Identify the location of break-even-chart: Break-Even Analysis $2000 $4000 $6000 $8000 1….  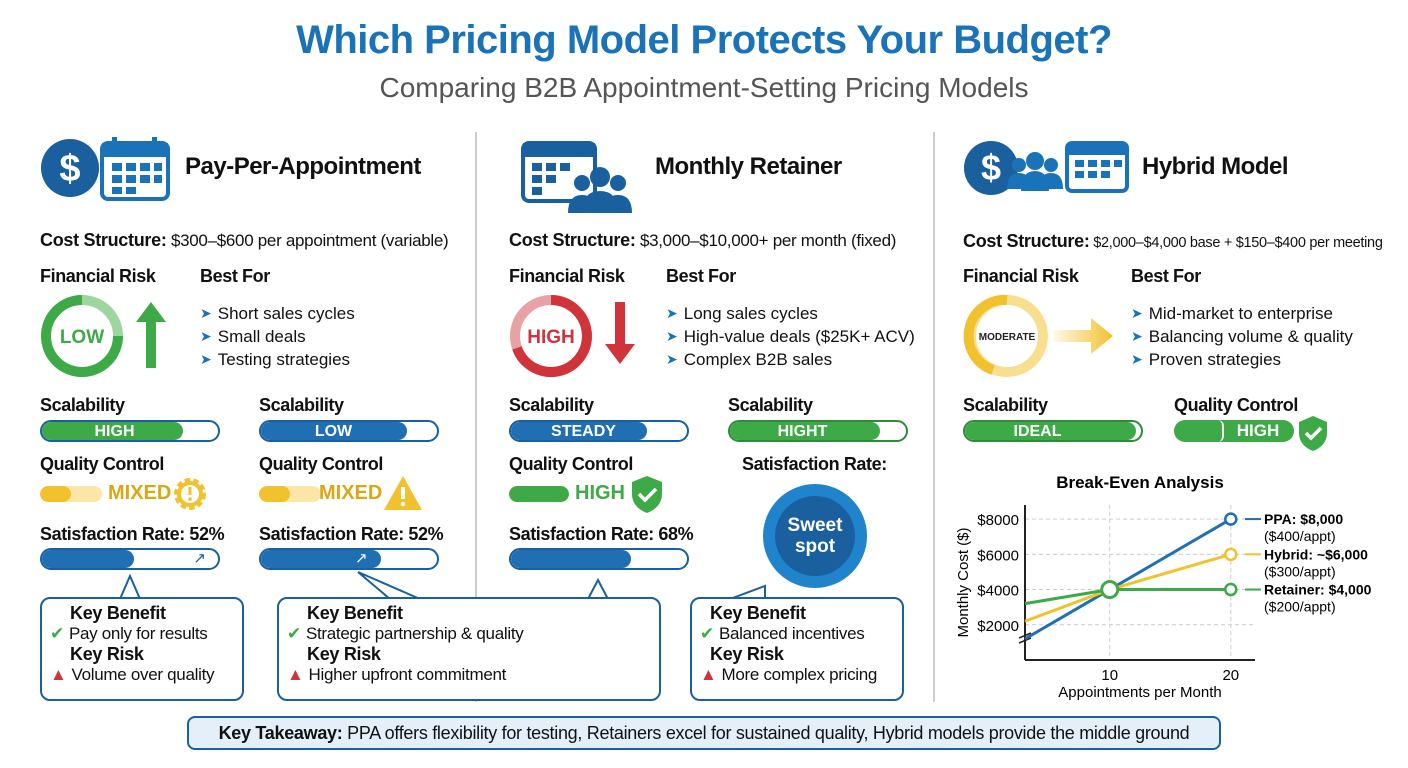
(1163, 587).